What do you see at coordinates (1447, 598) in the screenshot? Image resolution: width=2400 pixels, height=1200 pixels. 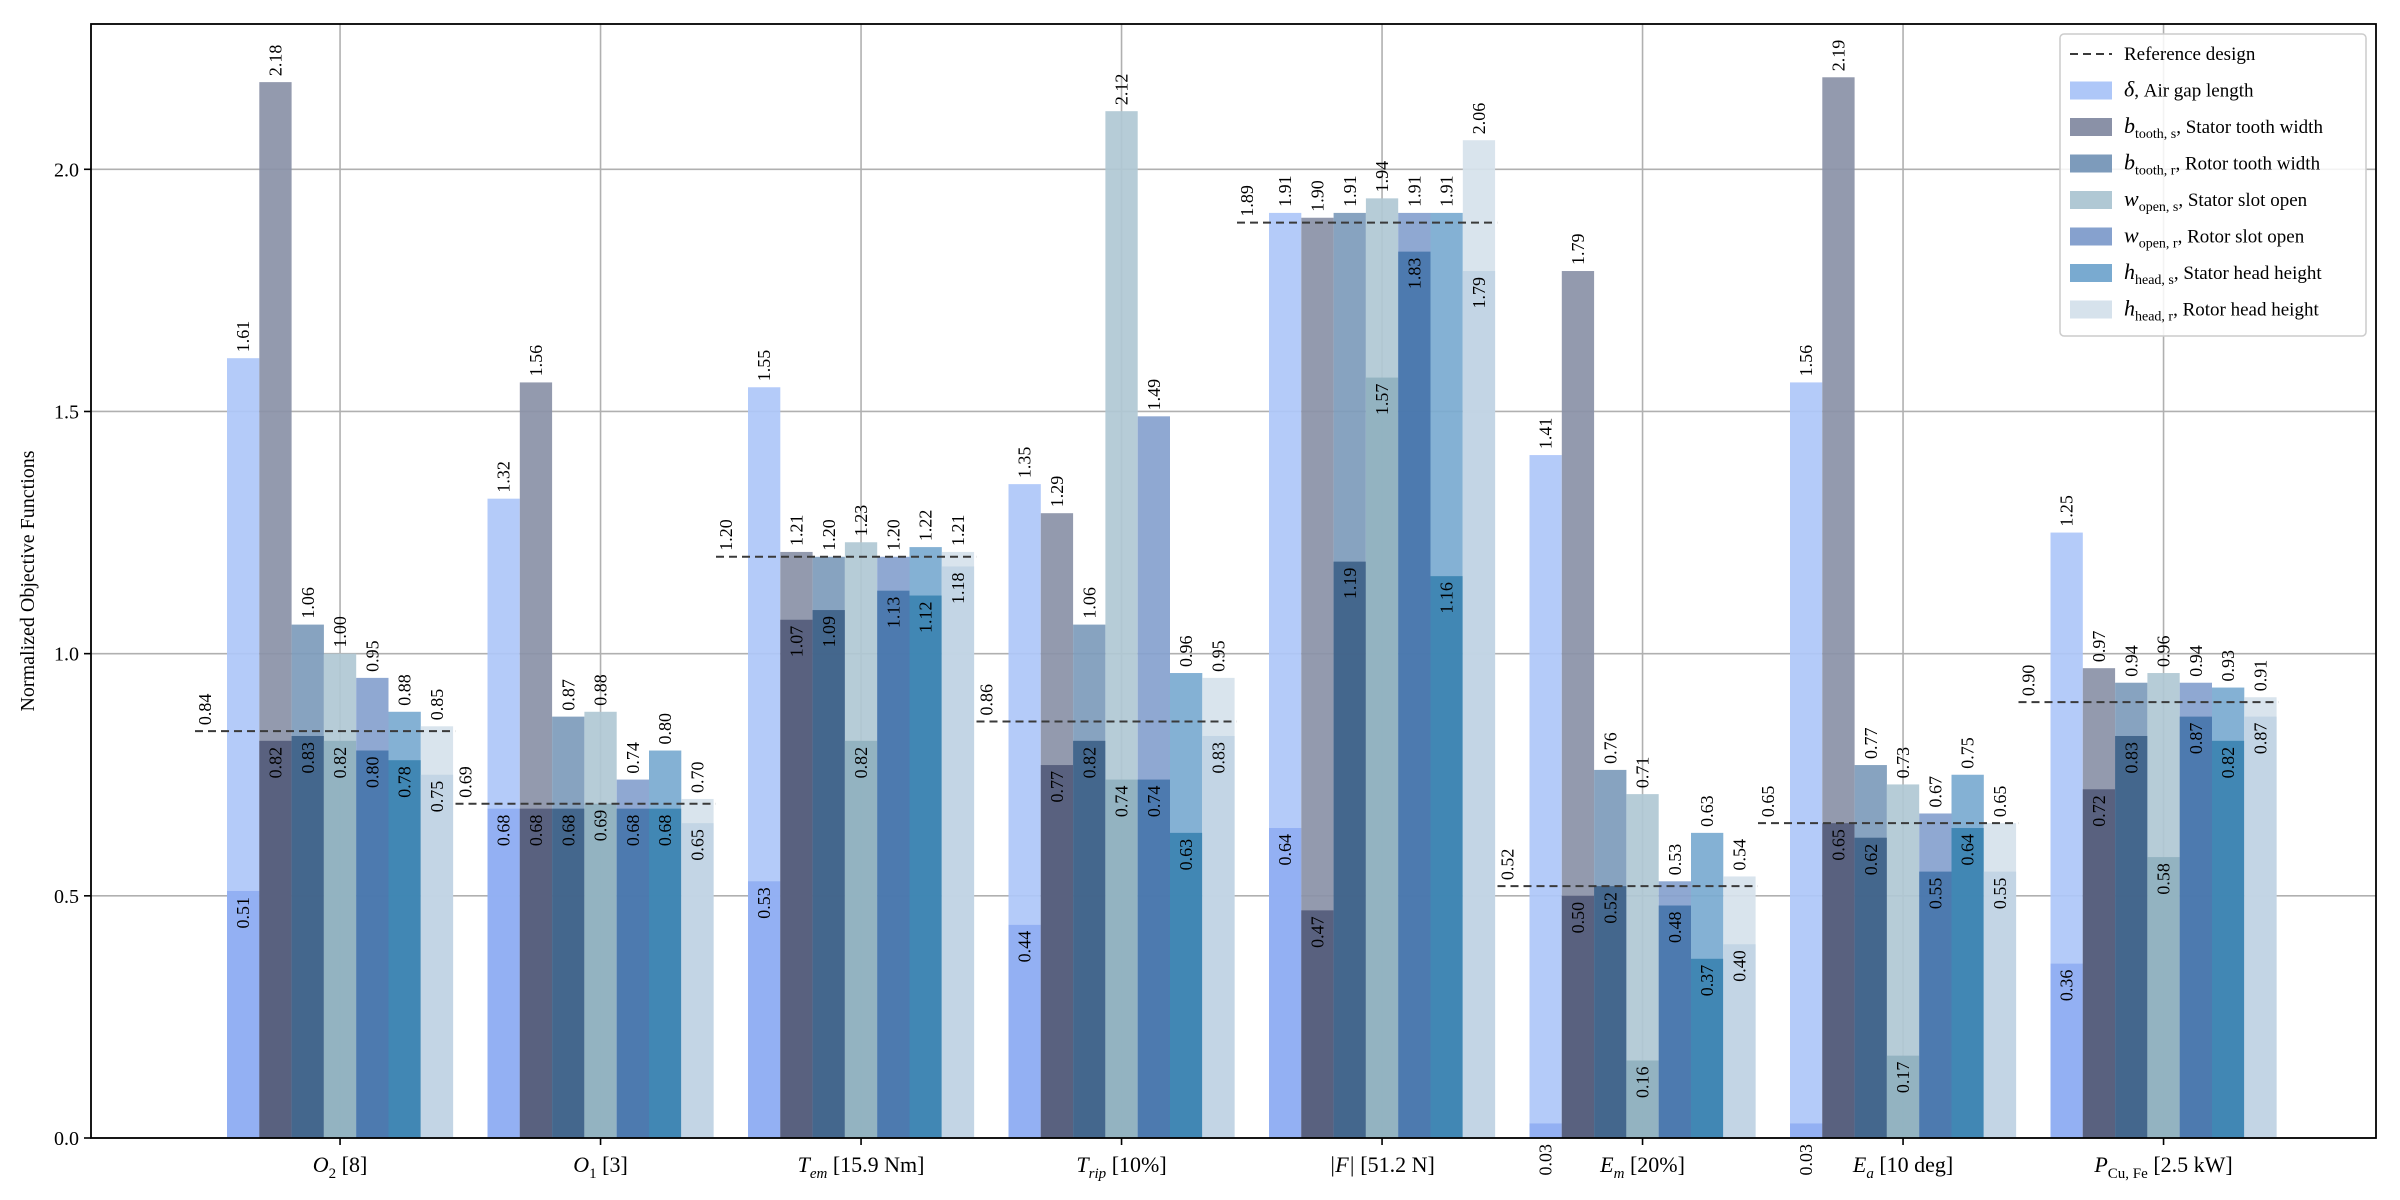 I see `value-label-low: 1.16` at bounding box center [1447, 598].